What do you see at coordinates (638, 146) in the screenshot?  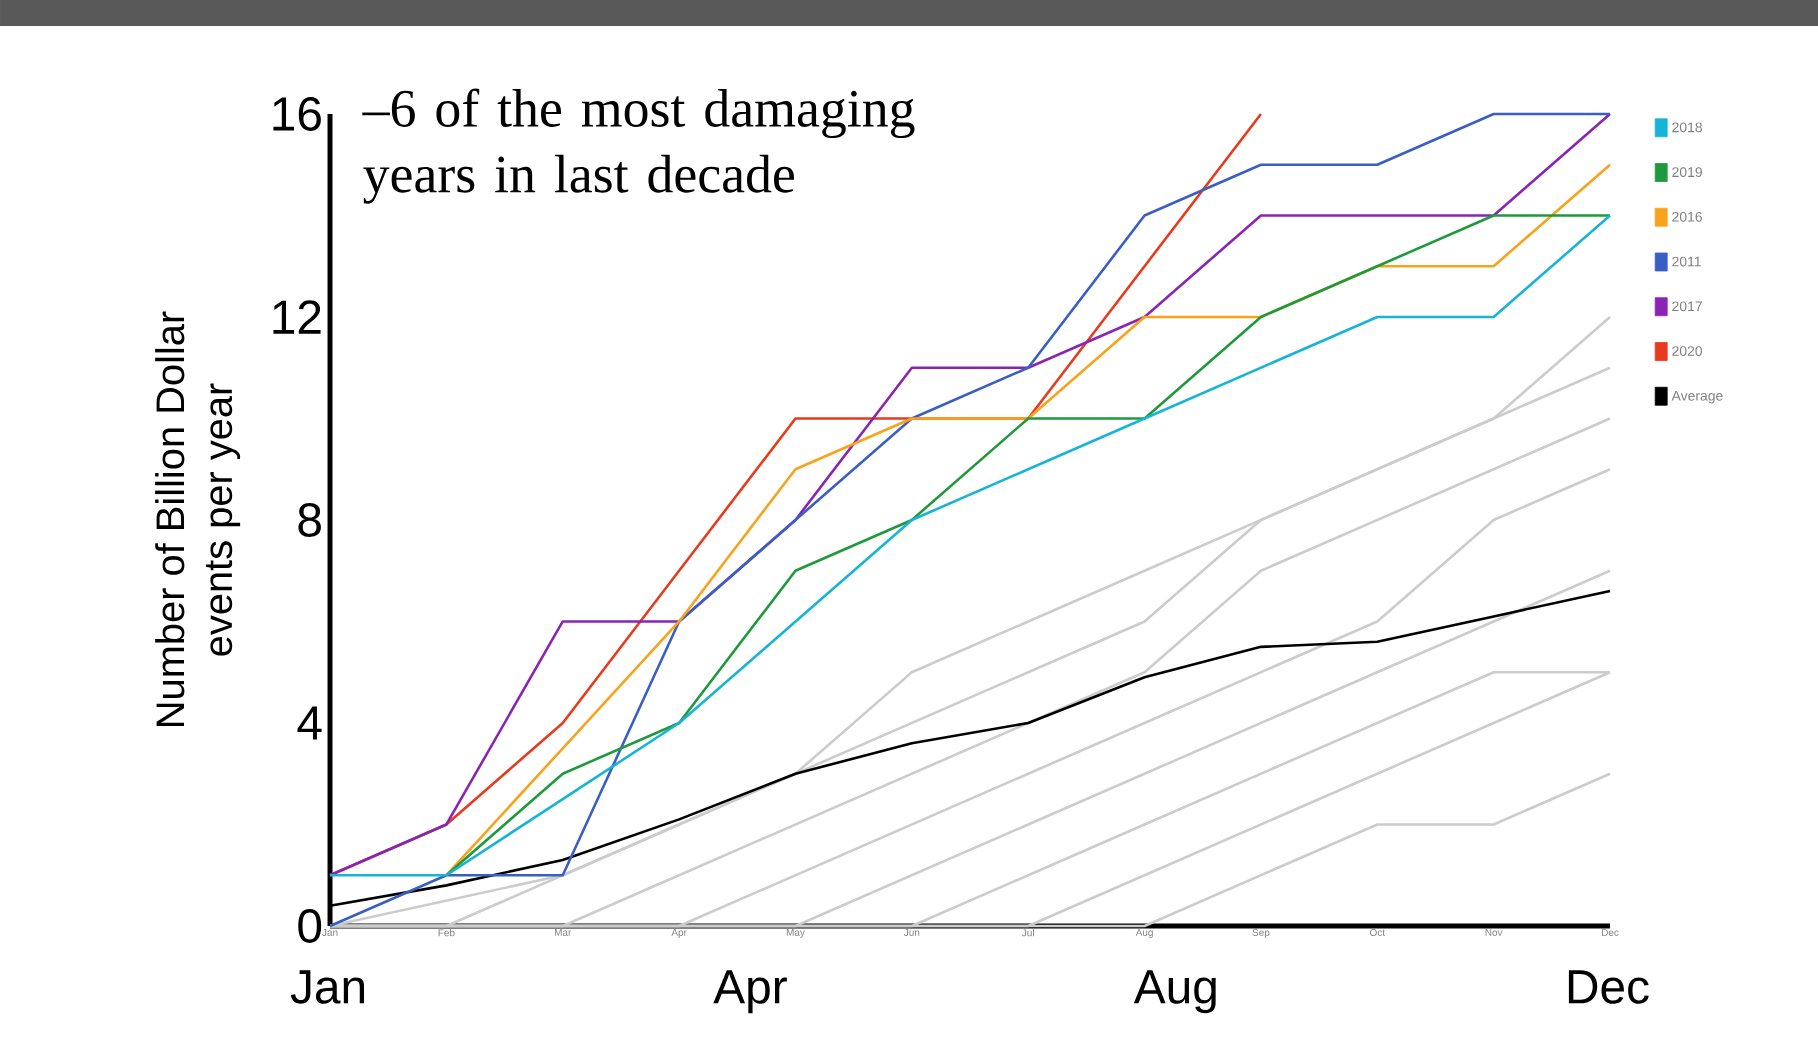 I see `annotation: –6 of the most damaging years in last decade` at bounding box center [638, 146].